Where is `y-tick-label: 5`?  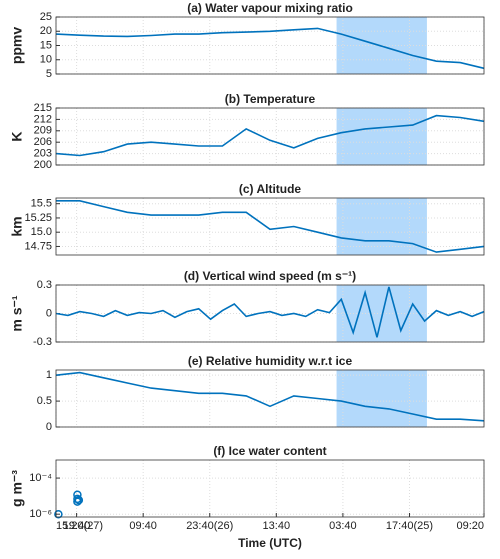 y-tick-label: 5 is located at coordinates (49, 74).